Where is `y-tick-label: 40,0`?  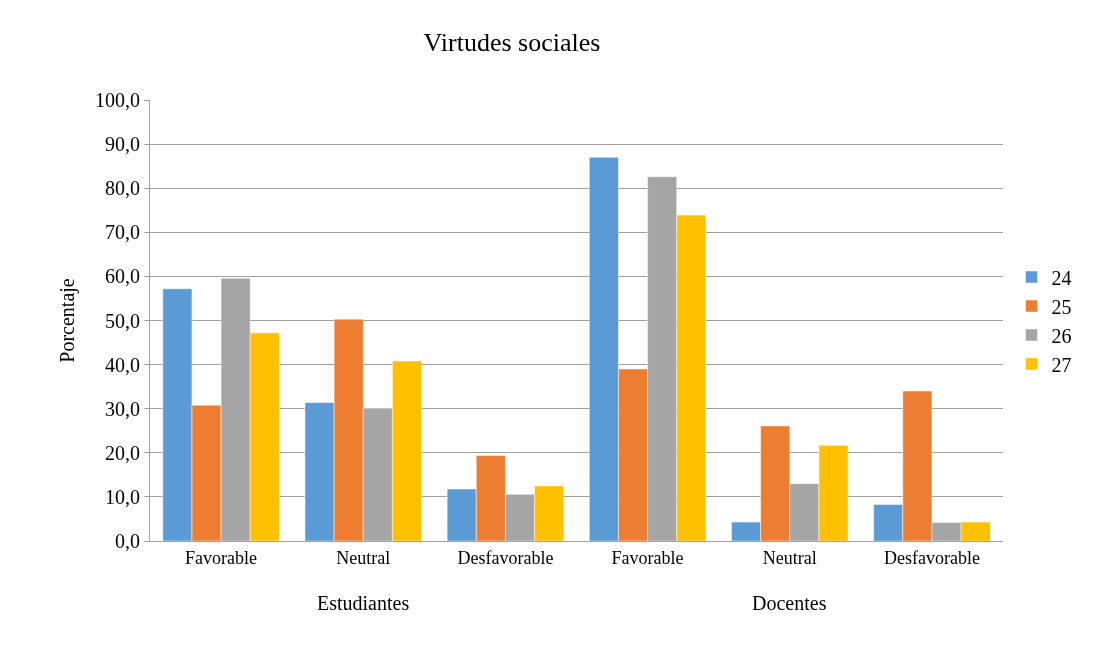
y-tick-label: 40,0 is located at coordinates (122, 364).